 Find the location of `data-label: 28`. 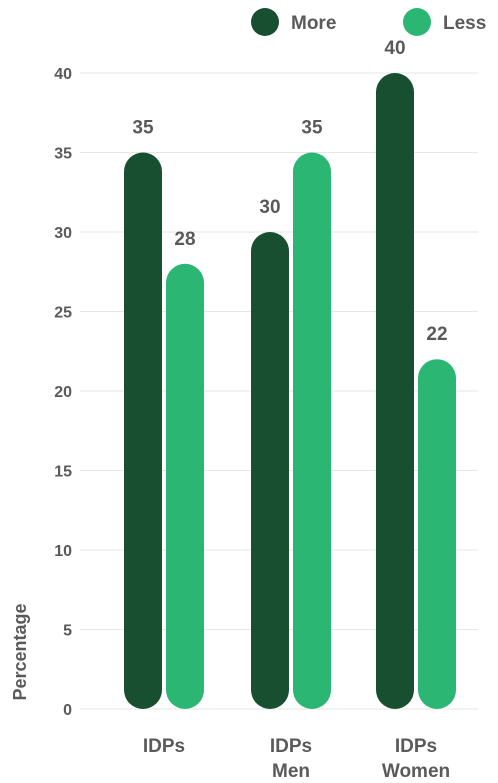

data-label: 28 is located at coordinates (184, 239).